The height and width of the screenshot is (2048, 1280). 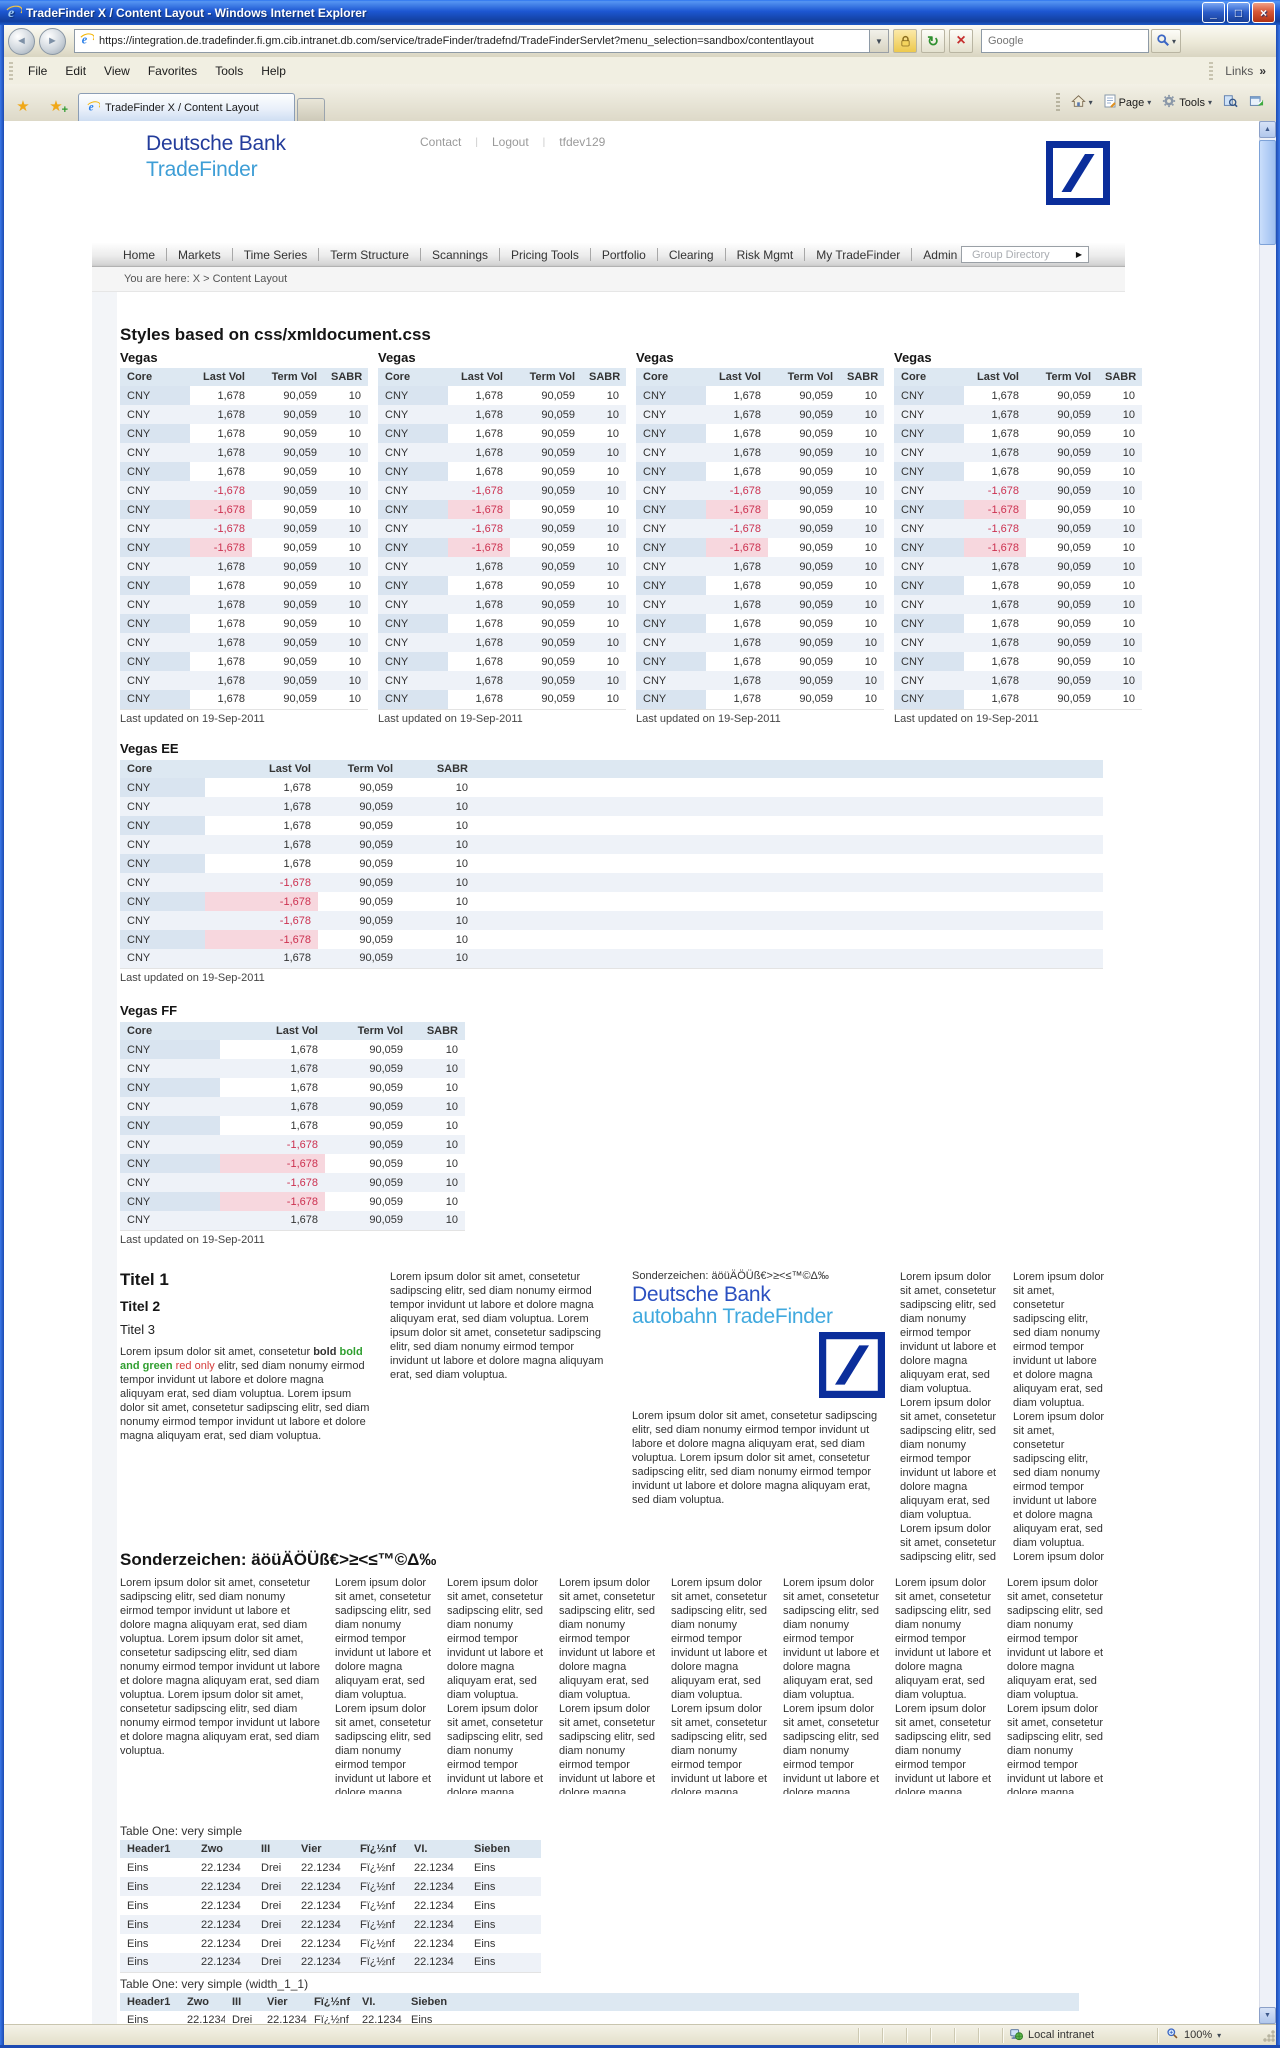 What do you see at coordinates (623, 254) in the screenshot?
I see `nav-item-portfolio: Portfolio` at bounding box center [623, 254].